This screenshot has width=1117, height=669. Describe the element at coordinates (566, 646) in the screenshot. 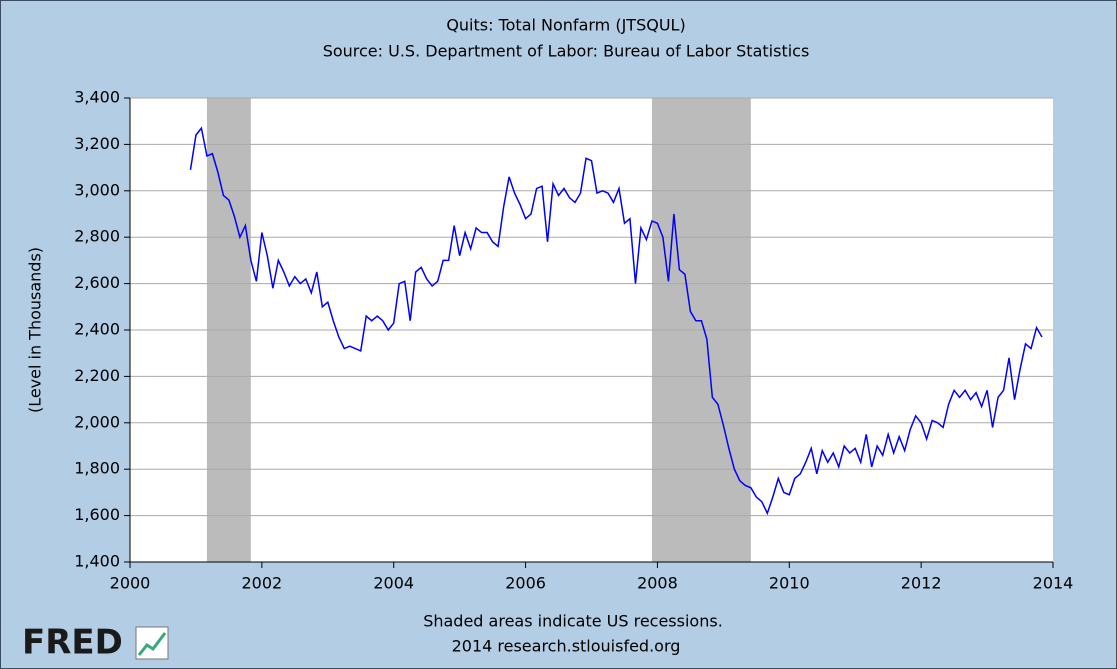

I see `source: 2014 research.stlouisfed.org` at that location.